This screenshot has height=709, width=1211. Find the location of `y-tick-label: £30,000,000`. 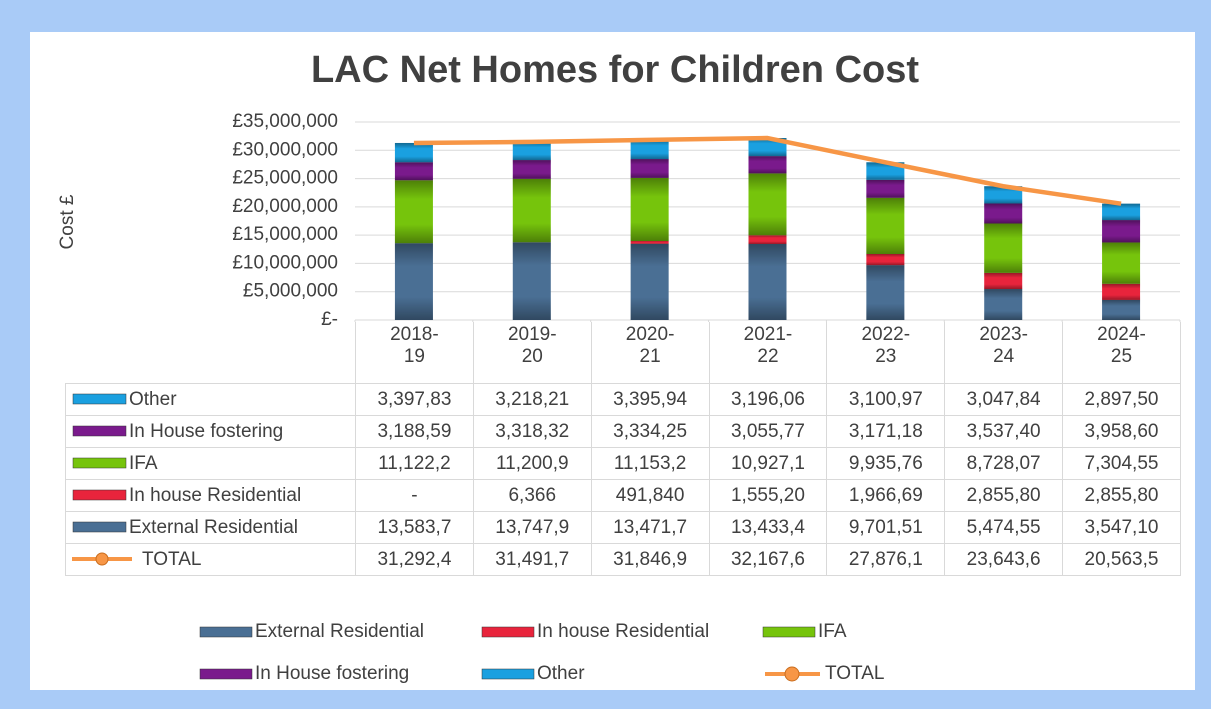

y-tick-label: £30,000,000 is located at coordinates (285, 149).